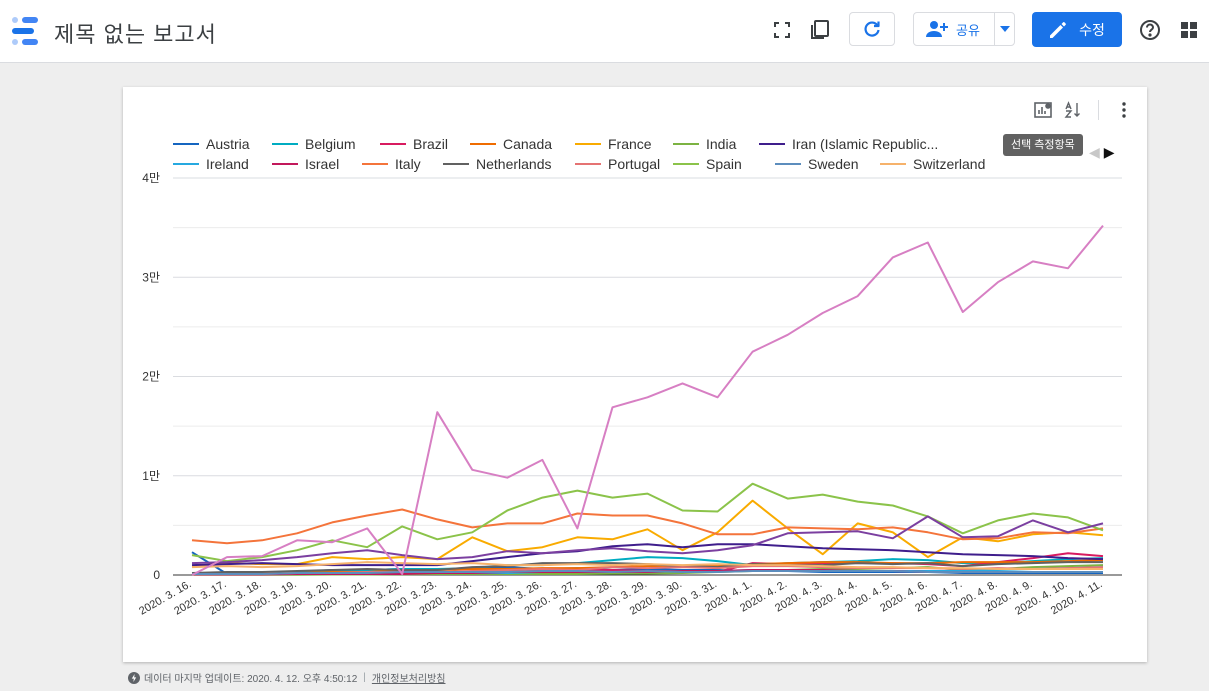  Describe the element at coordinates (604, 31) in the screenshot. I see `app-header: 제목 없는 보고서 공유` at that location.